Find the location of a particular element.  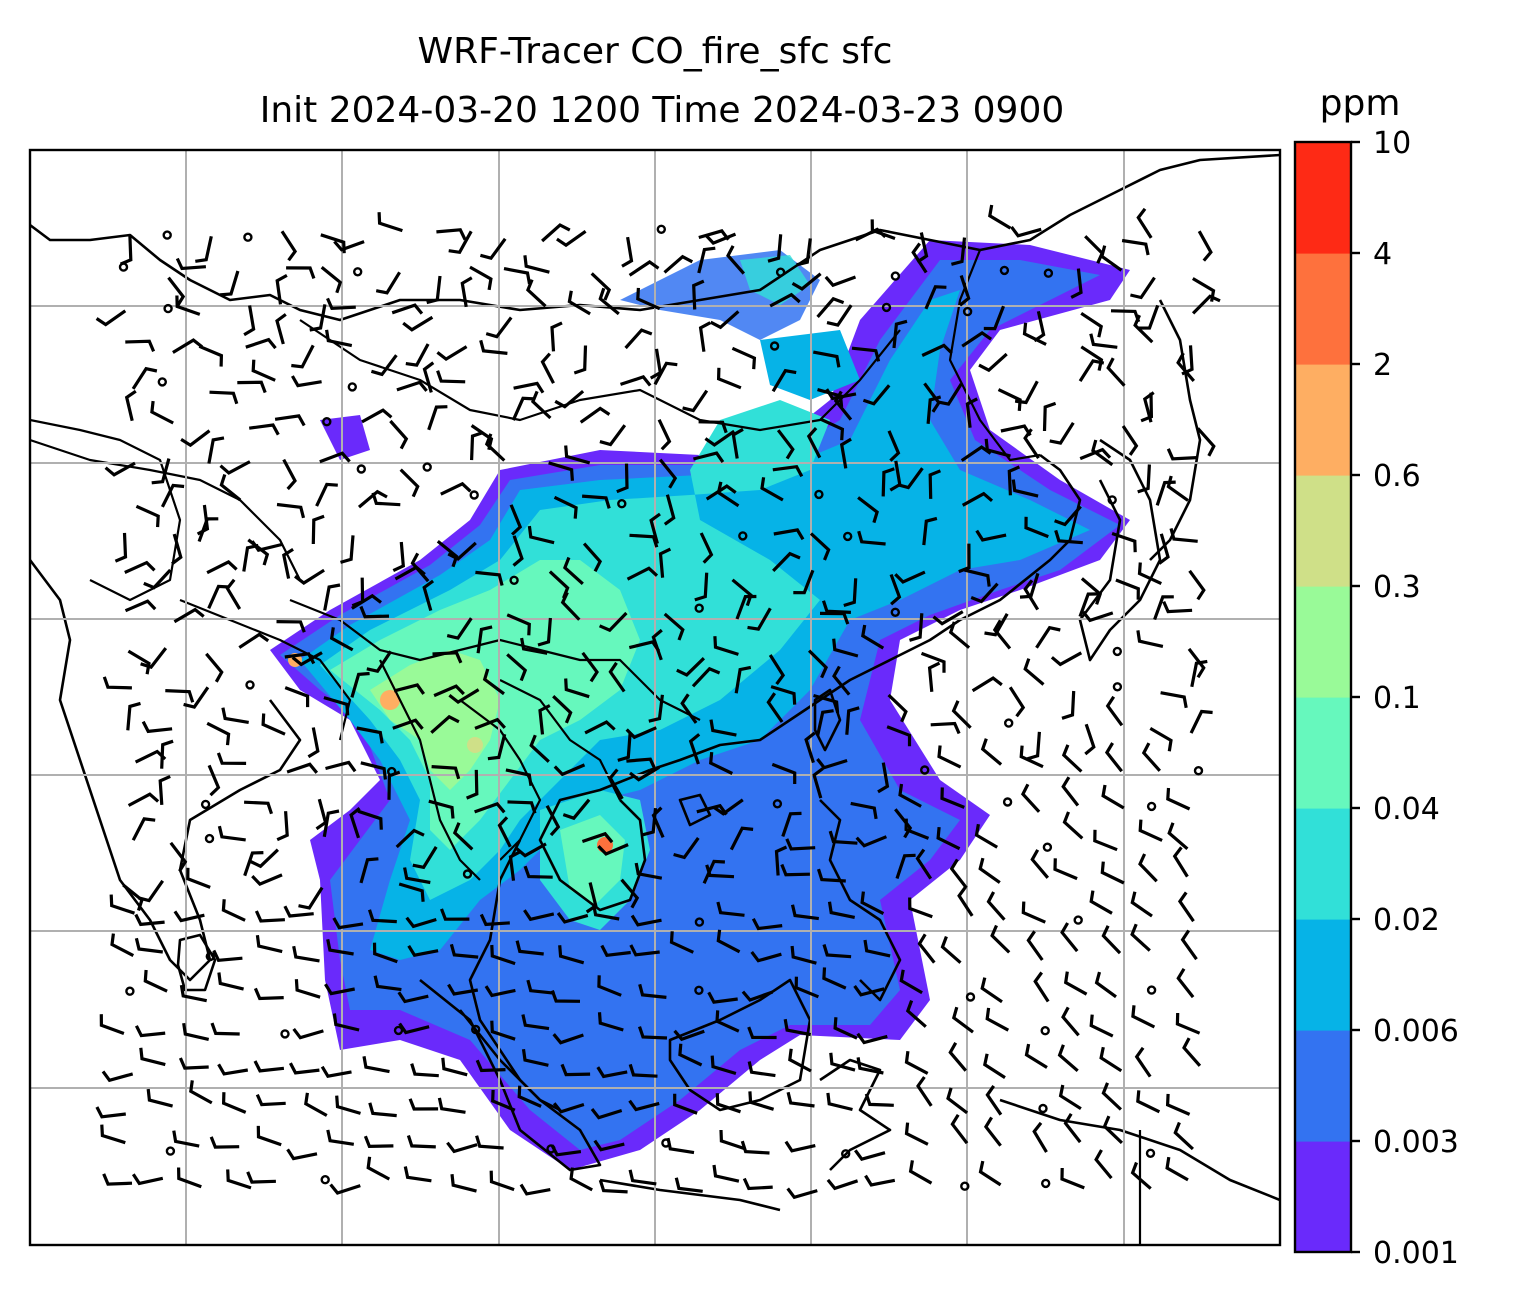

colorbar-tick-label: 0.1 is located at coordinates (1397, 698).